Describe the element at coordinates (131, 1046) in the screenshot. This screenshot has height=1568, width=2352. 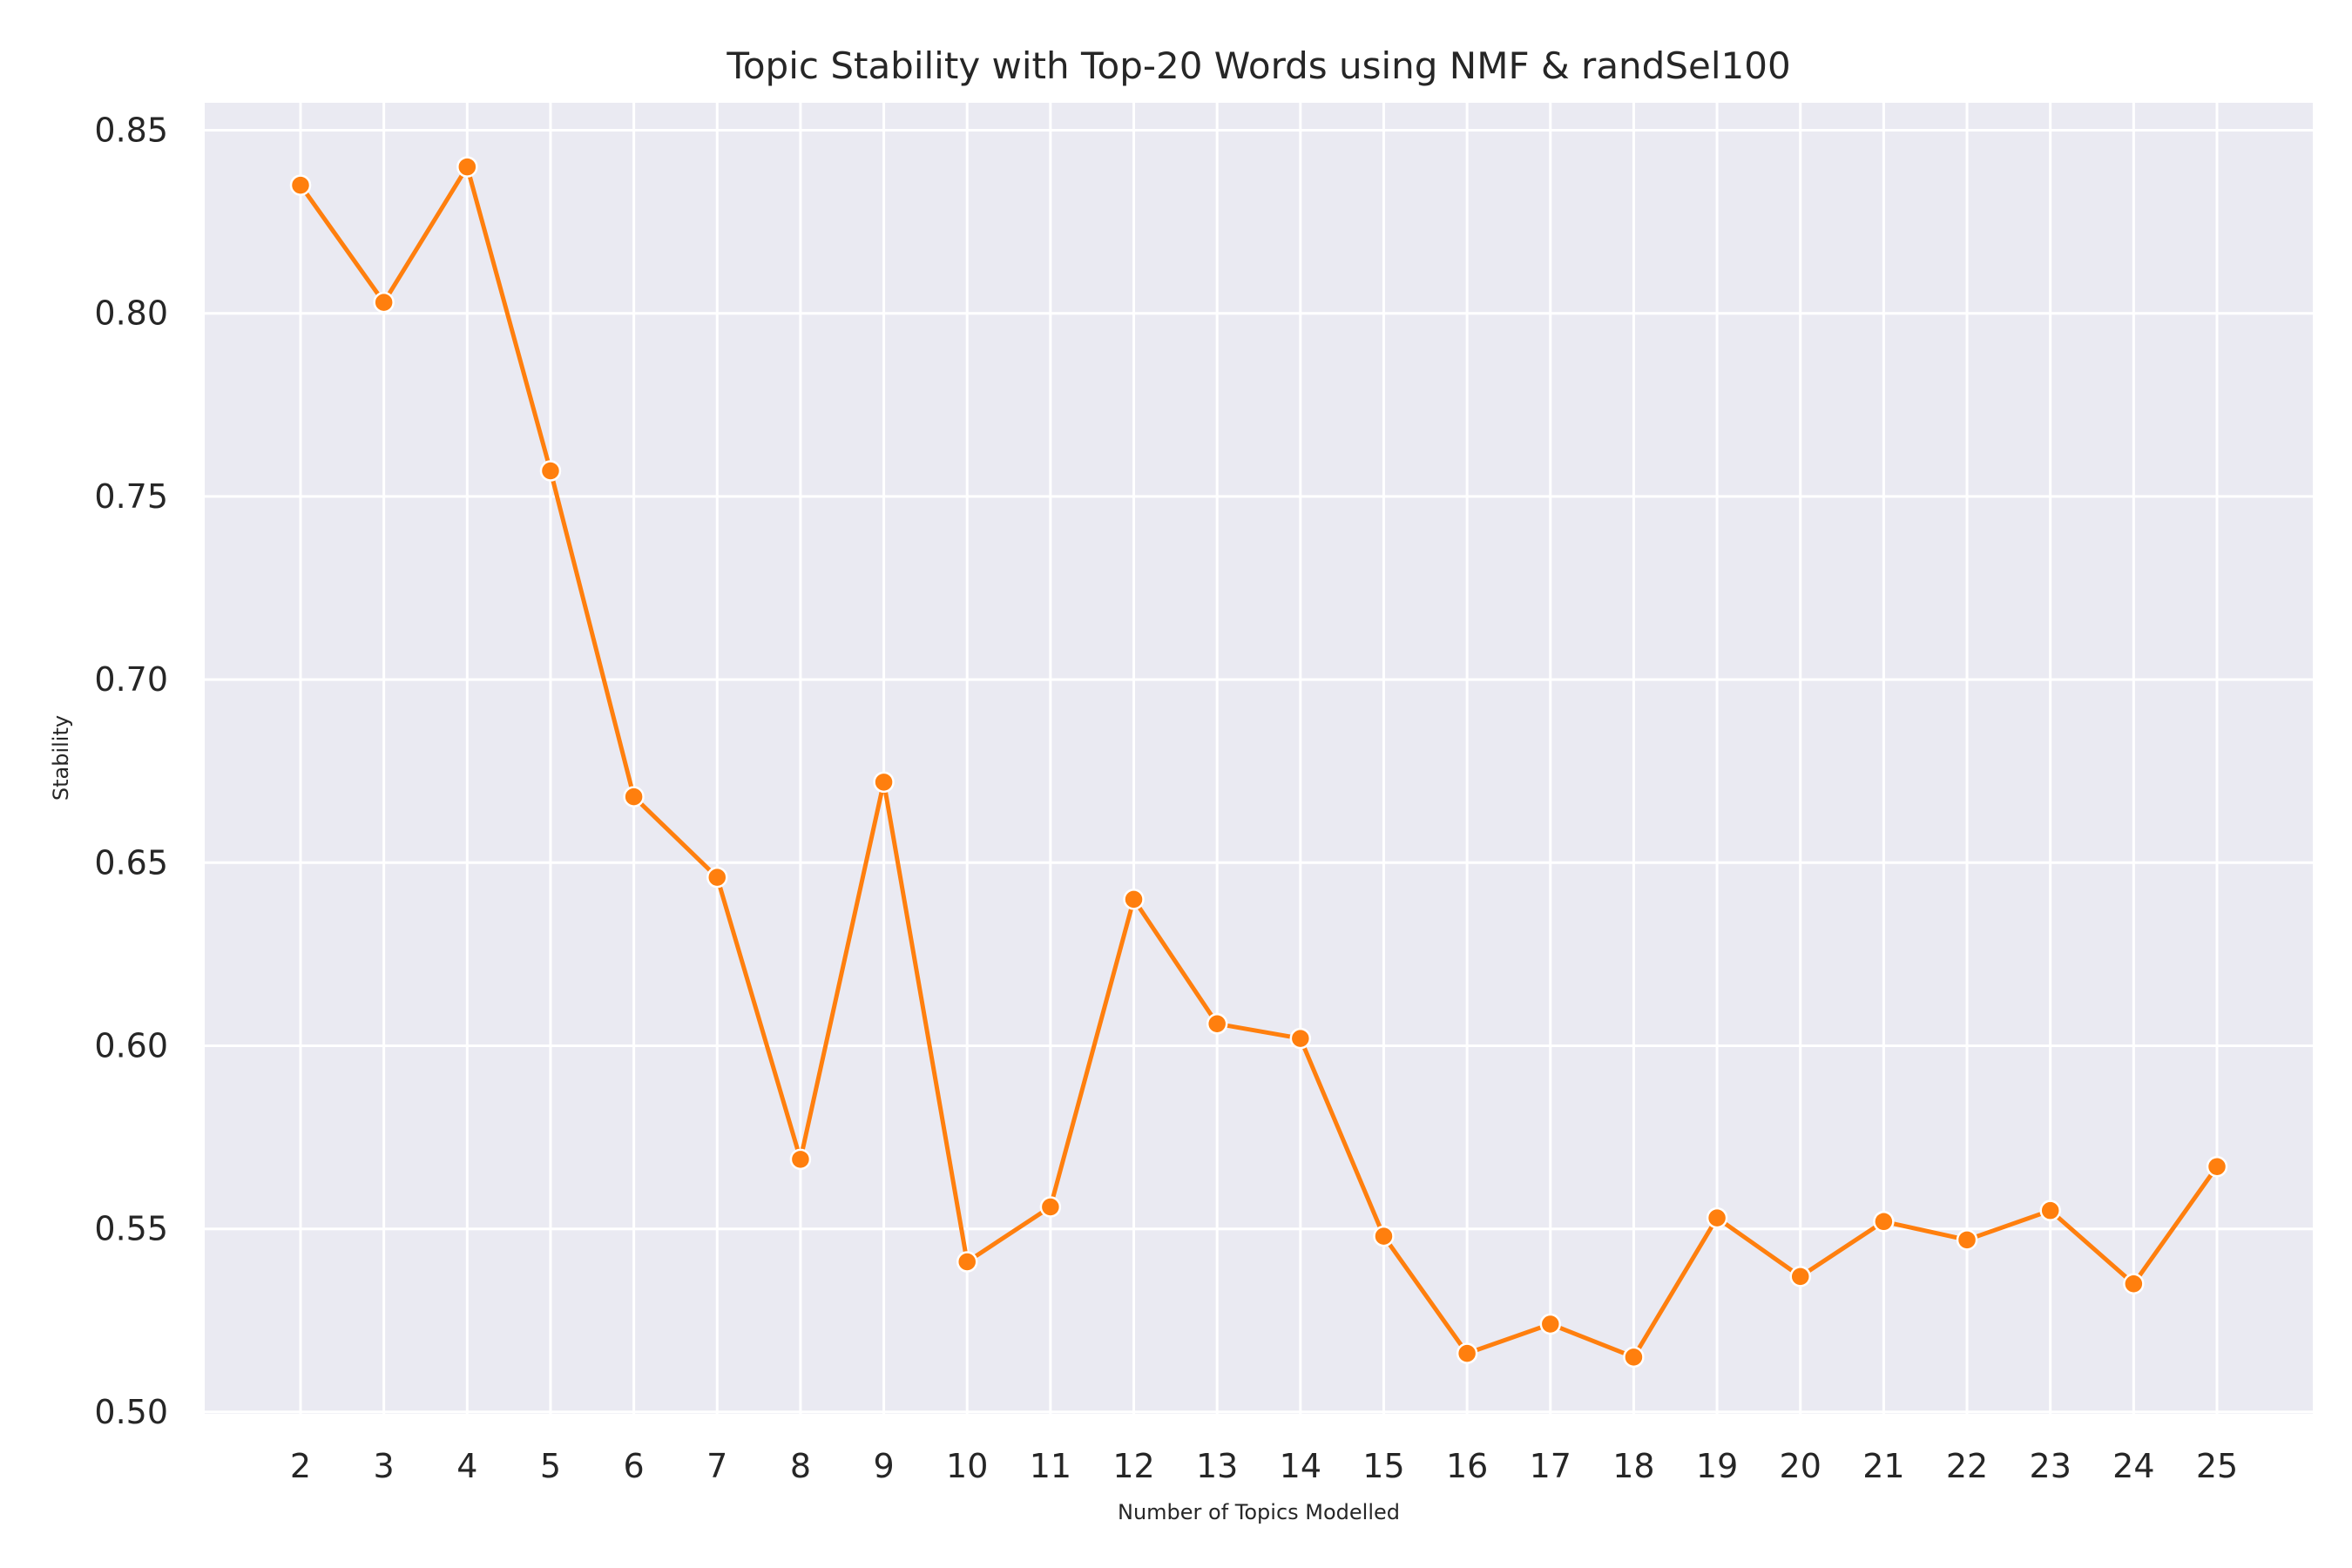
I see `y-tick-label: 0.60` at that location.